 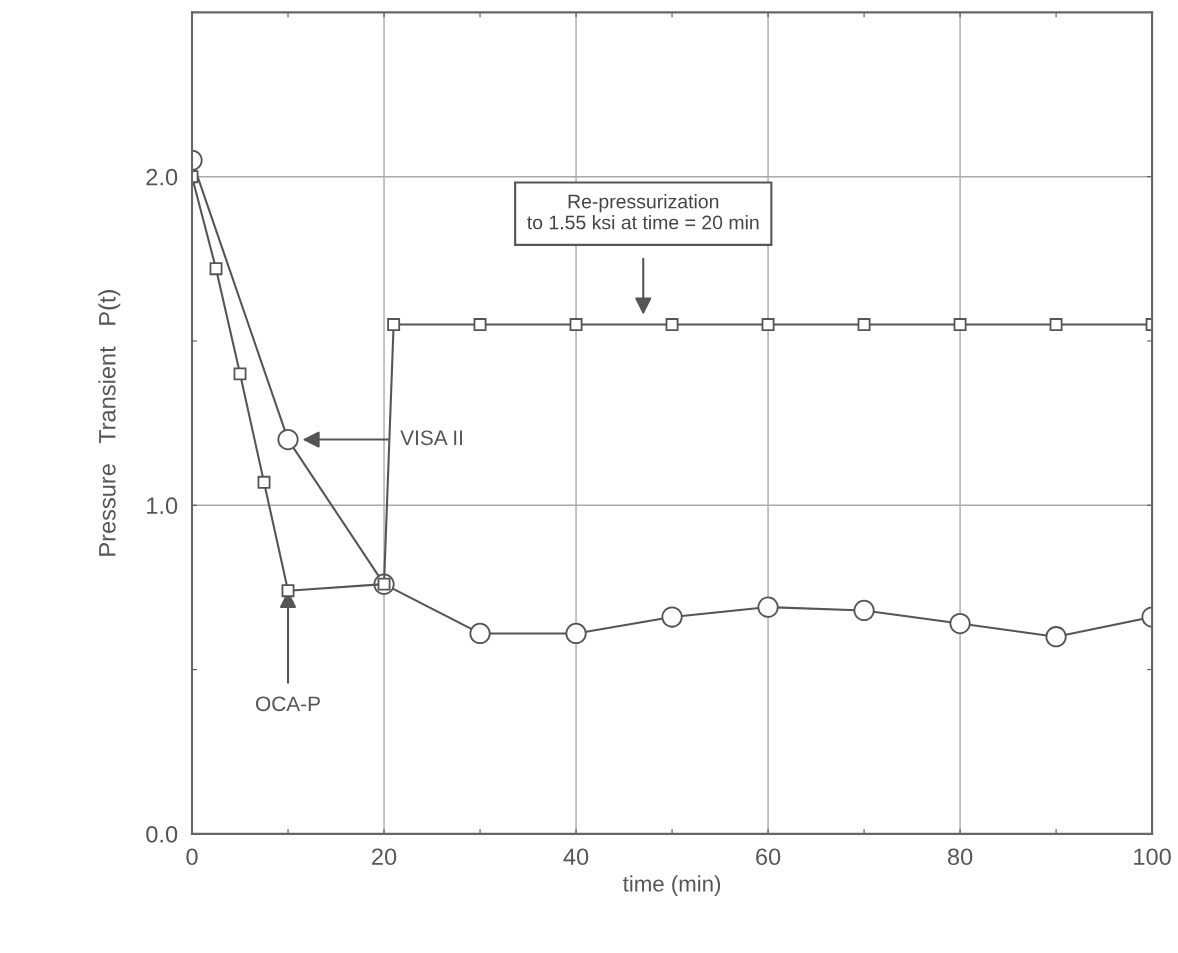 I want to click on x-axis-title: time (min), so click(x=672, y=886).